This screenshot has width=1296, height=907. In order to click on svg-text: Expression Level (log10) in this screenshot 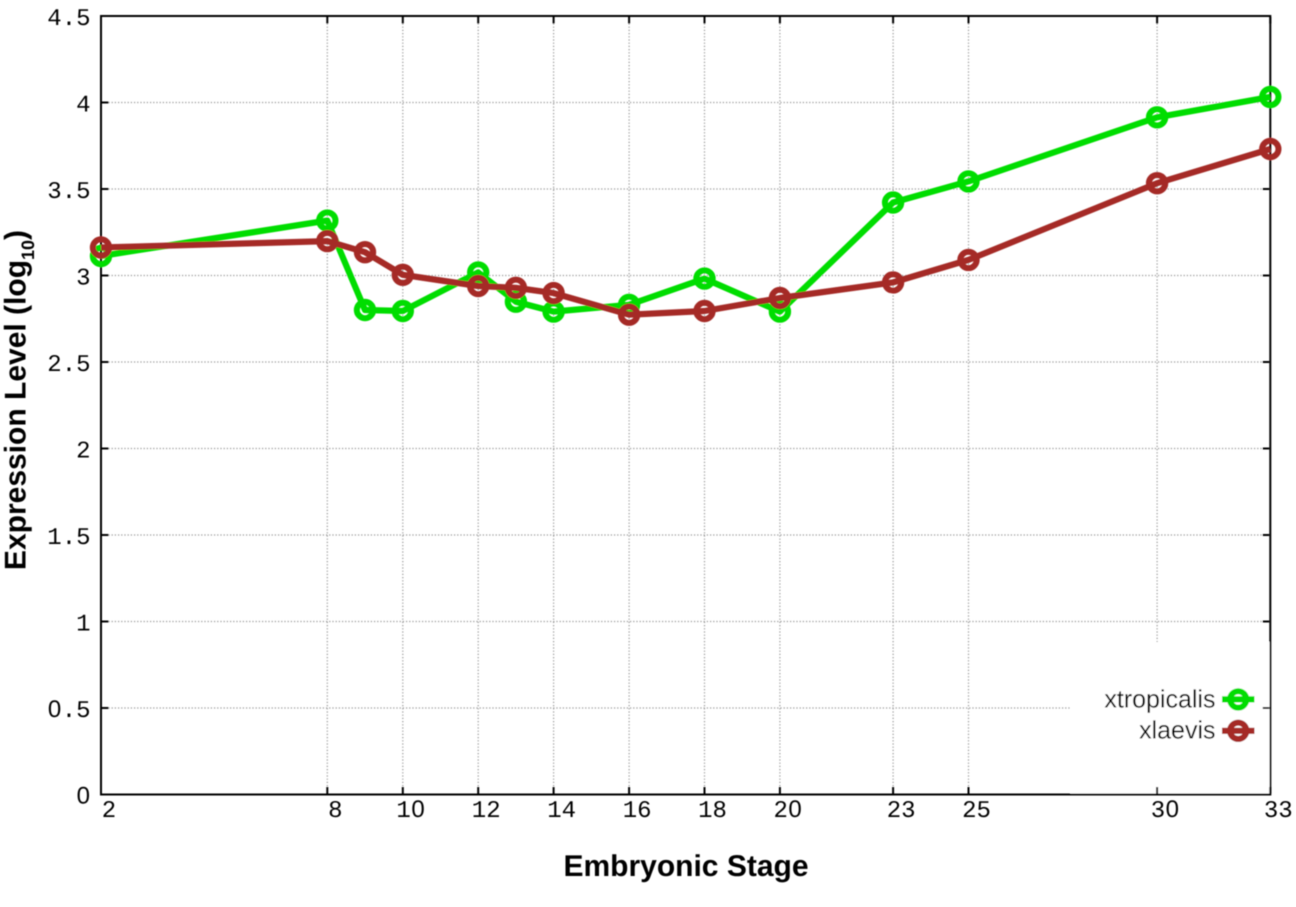, I will do `click(19, 400)`.